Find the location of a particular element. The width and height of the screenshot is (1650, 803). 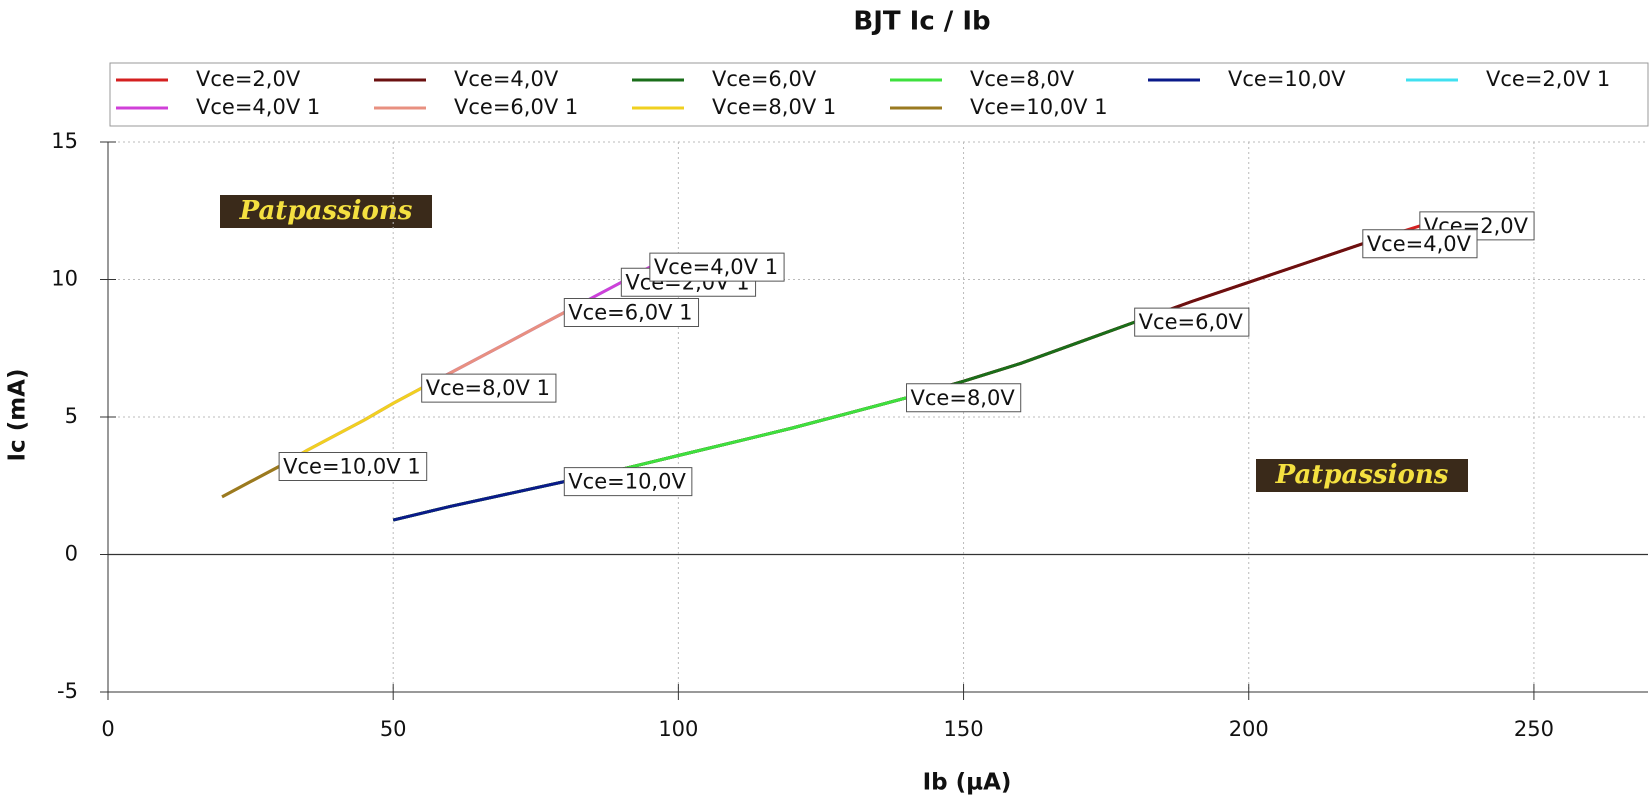

data-label: Vce=4,0V is located at coordinates (1420, 244).